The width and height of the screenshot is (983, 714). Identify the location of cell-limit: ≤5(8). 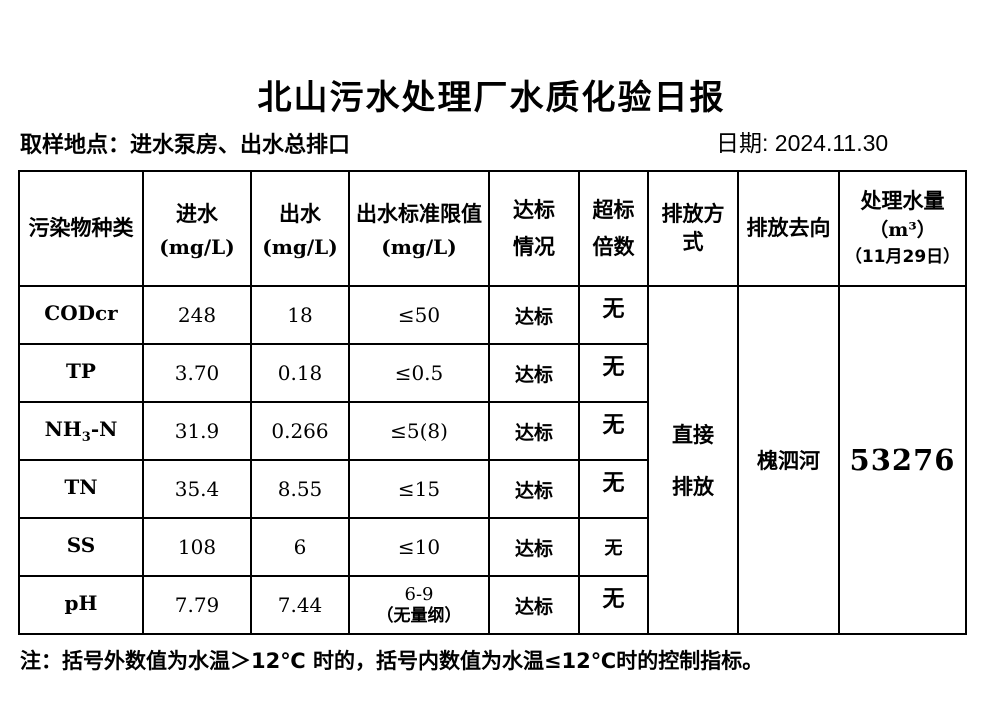
(419, 431).